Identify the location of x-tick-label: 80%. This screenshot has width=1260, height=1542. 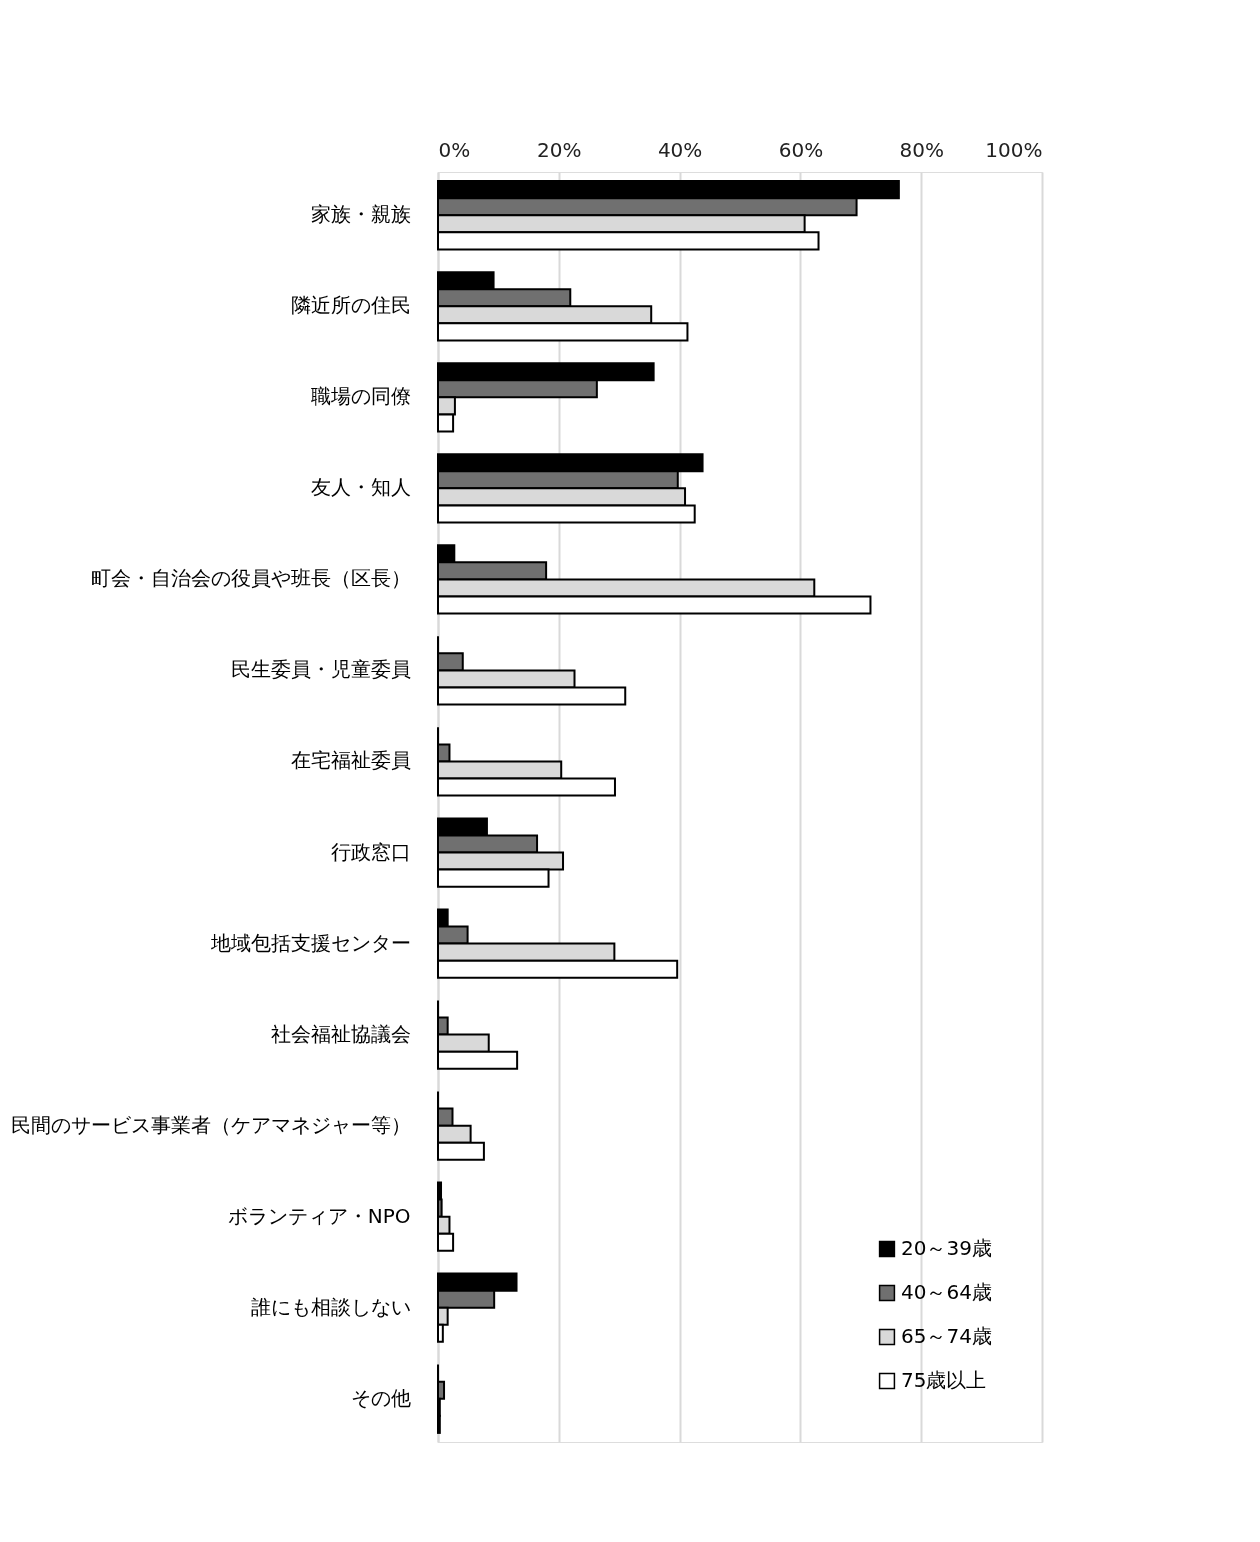
(921, 149).